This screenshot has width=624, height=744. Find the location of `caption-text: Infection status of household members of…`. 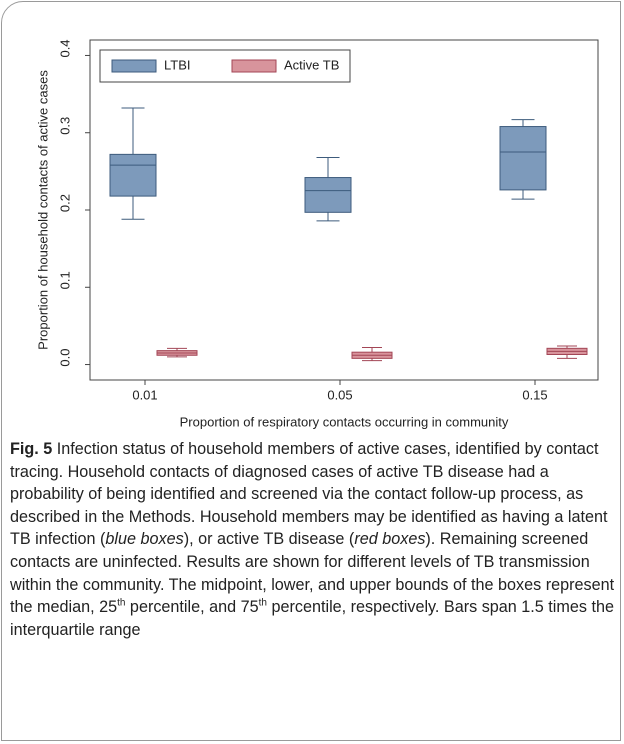

caption-text: Infection status of household members of… is located at coordinates (309, 494).